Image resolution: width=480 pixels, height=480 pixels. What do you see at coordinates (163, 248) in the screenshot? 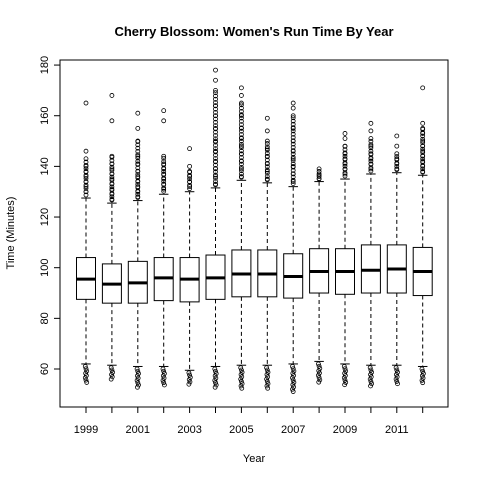
I see `box-2002` at bounding box center [163, 248].